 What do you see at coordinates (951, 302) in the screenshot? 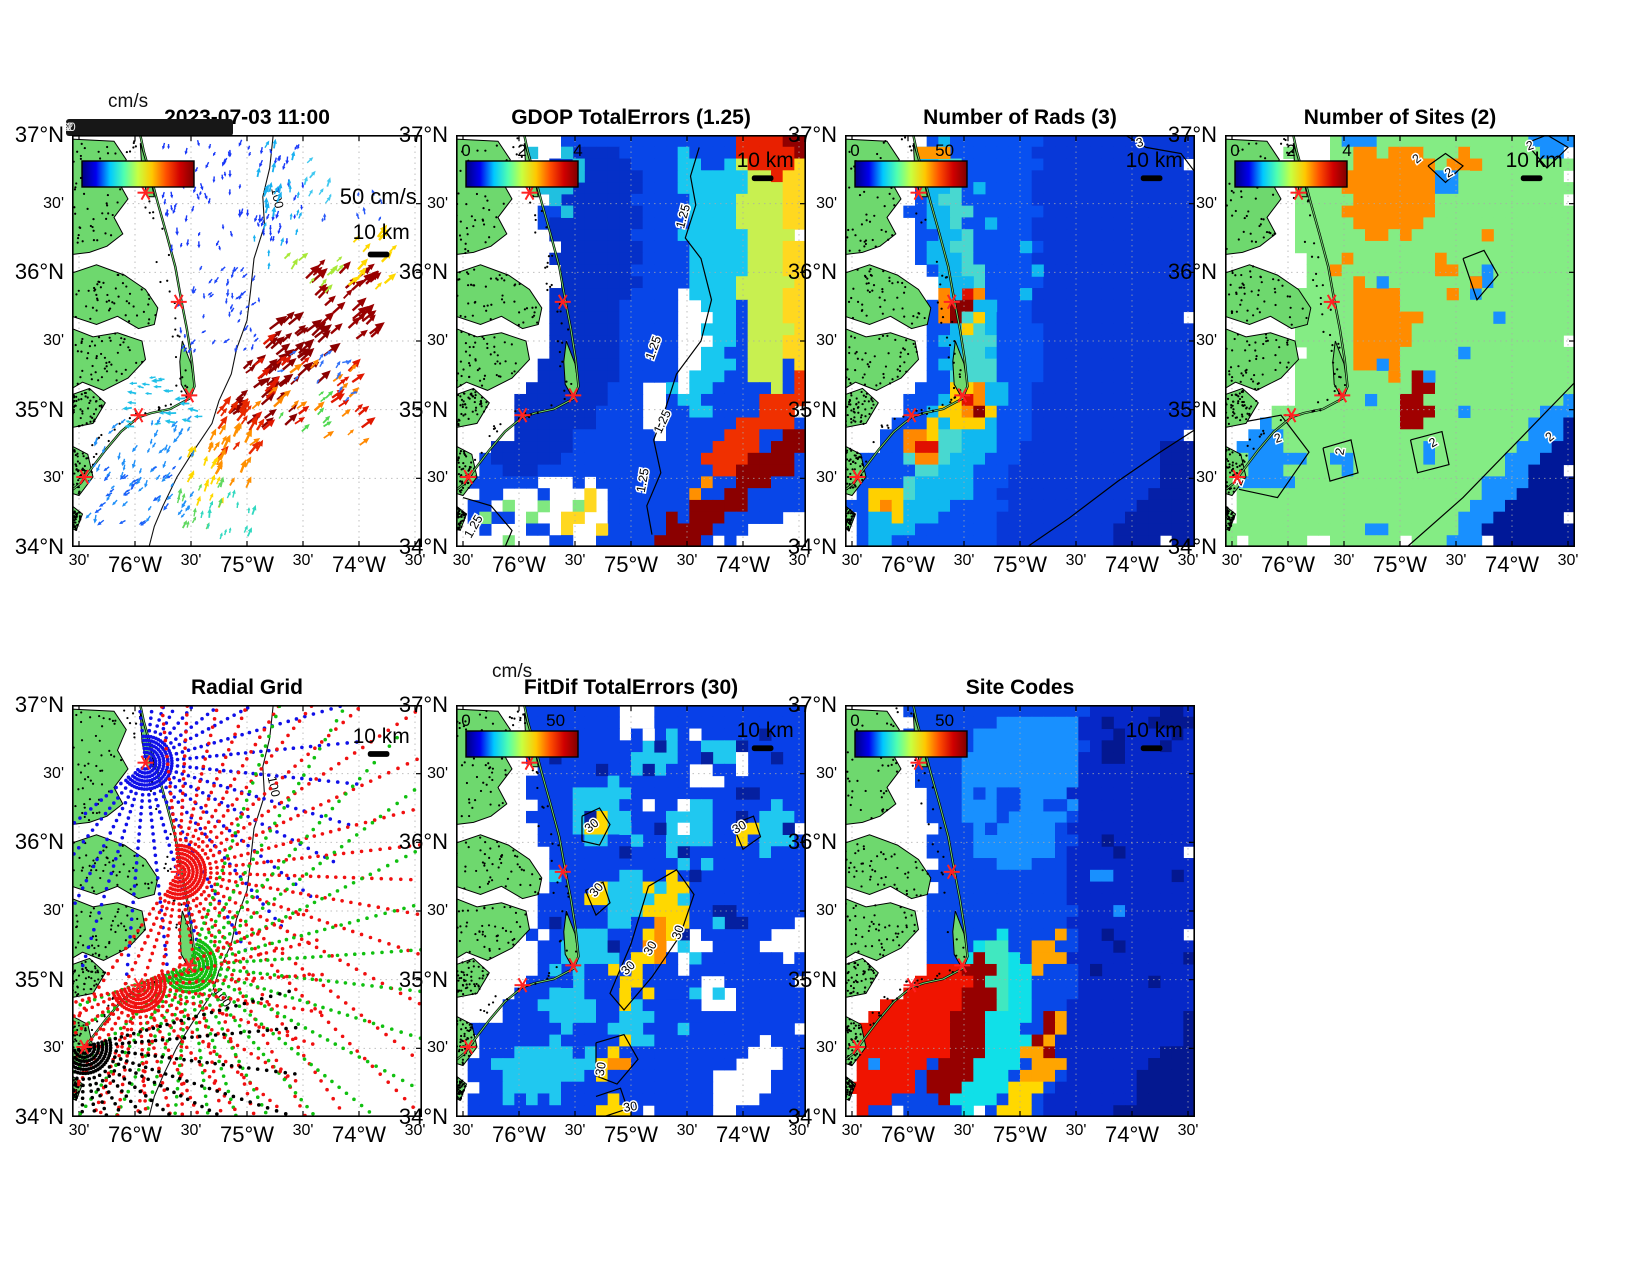
I see `radar-site-star` at bounding box center [951, 302].